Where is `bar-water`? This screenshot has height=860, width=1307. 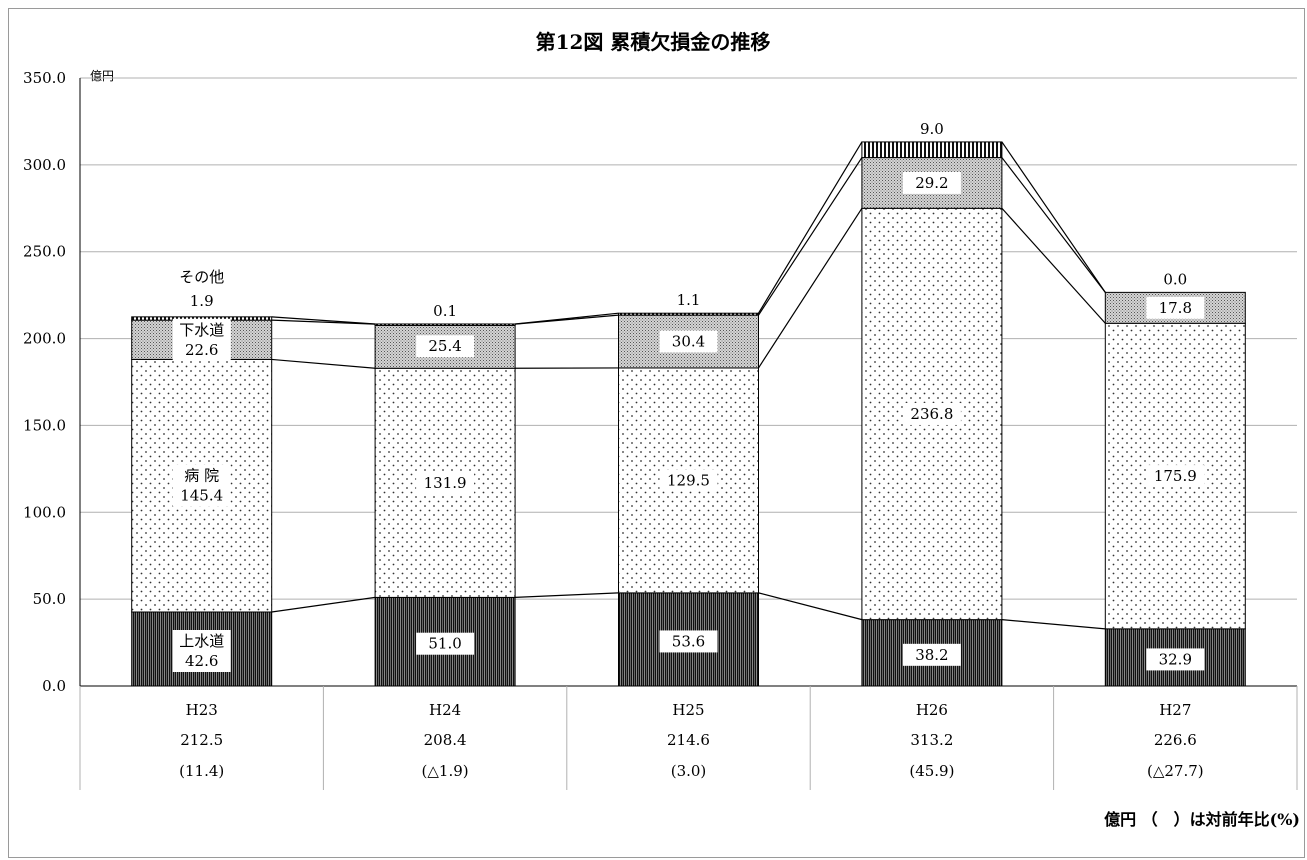 bar-water is located at coordinates (202, 649).